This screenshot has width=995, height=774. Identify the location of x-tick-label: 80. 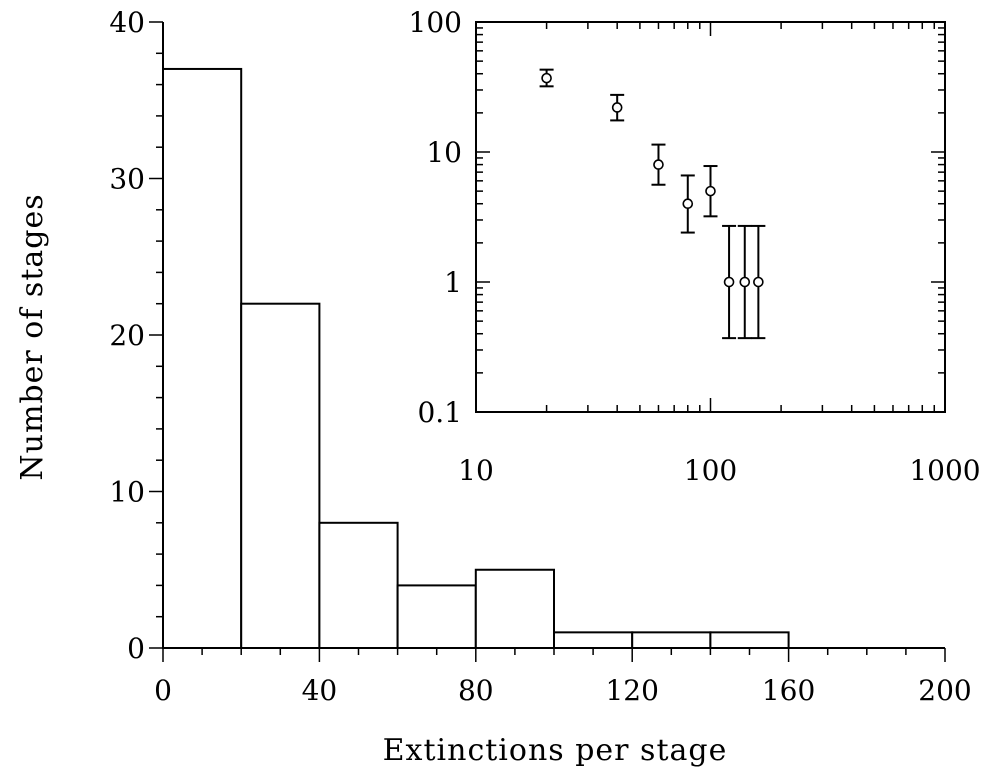
(476, 690).